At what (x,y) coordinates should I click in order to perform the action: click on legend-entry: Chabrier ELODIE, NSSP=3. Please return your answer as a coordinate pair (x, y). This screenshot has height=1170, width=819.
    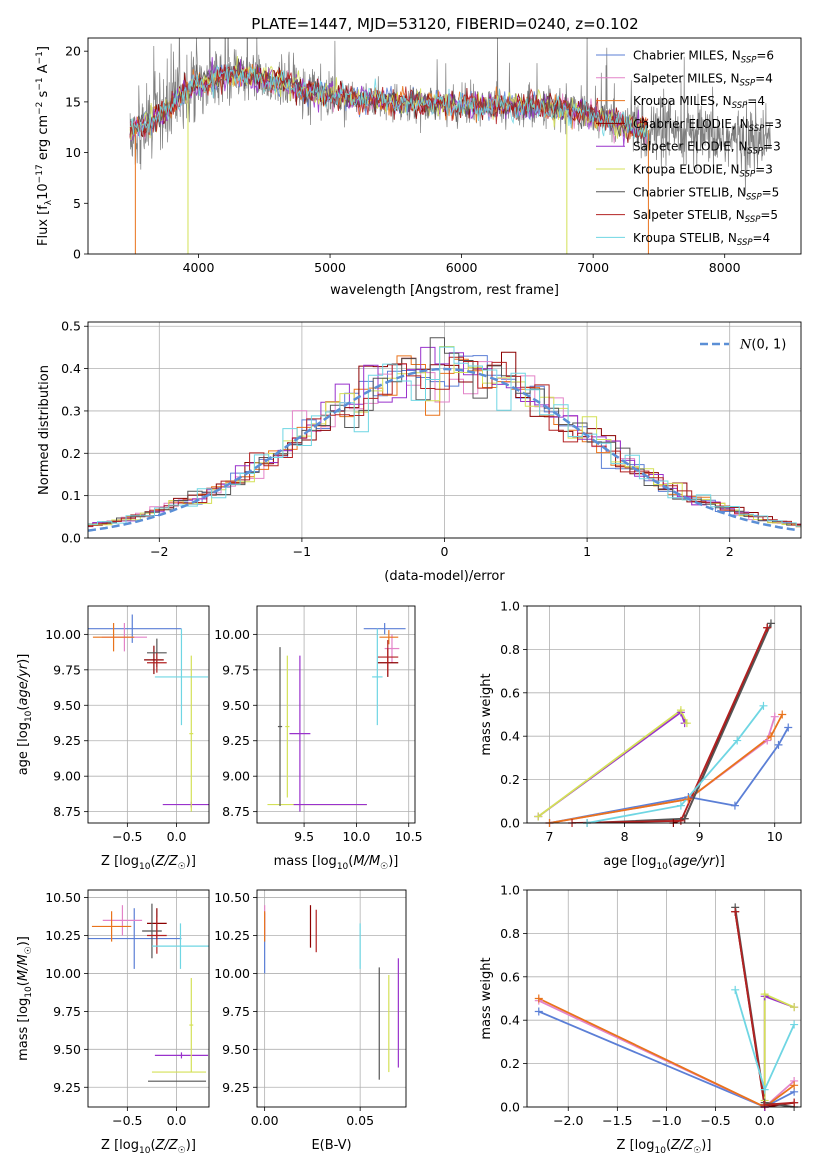
    Looking at the image, I should click on (707, 125).